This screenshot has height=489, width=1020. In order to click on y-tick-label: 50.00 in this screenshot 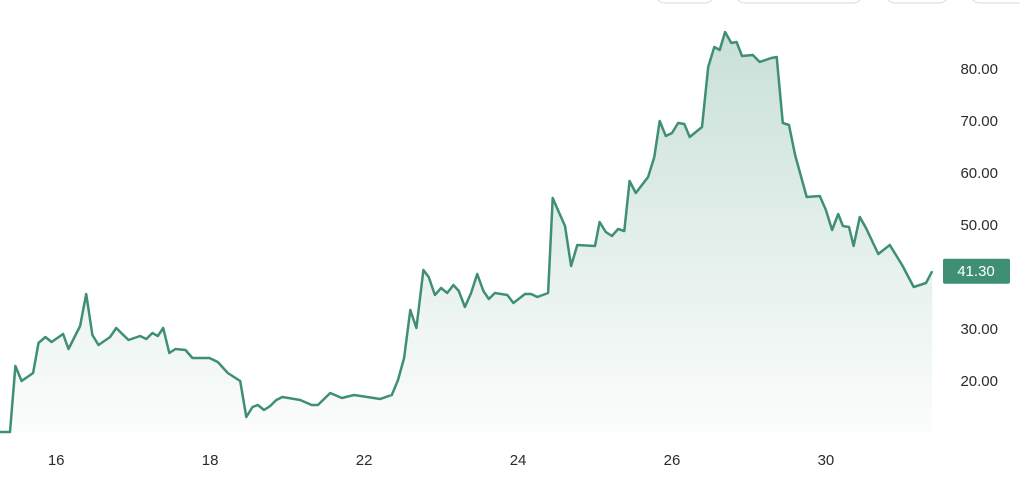, I will do `click(979, 225)`.